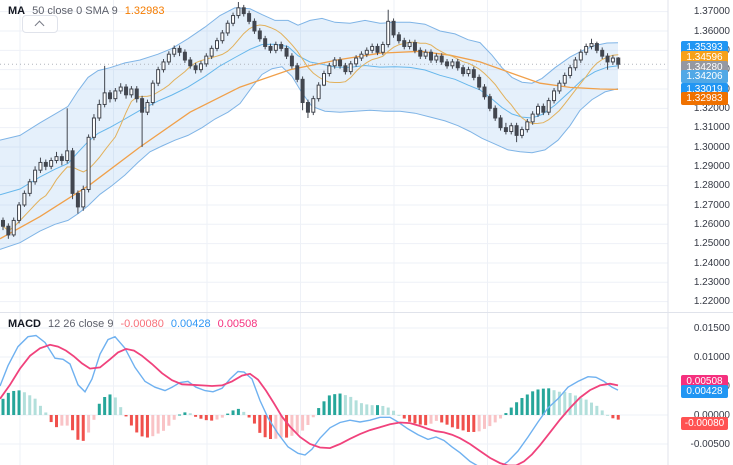 This screenshot has height=465, width=733. Describe the element at coordinates (711, 302) in the screenshot. I see `price-axis-tick: 1.22000` at that location.